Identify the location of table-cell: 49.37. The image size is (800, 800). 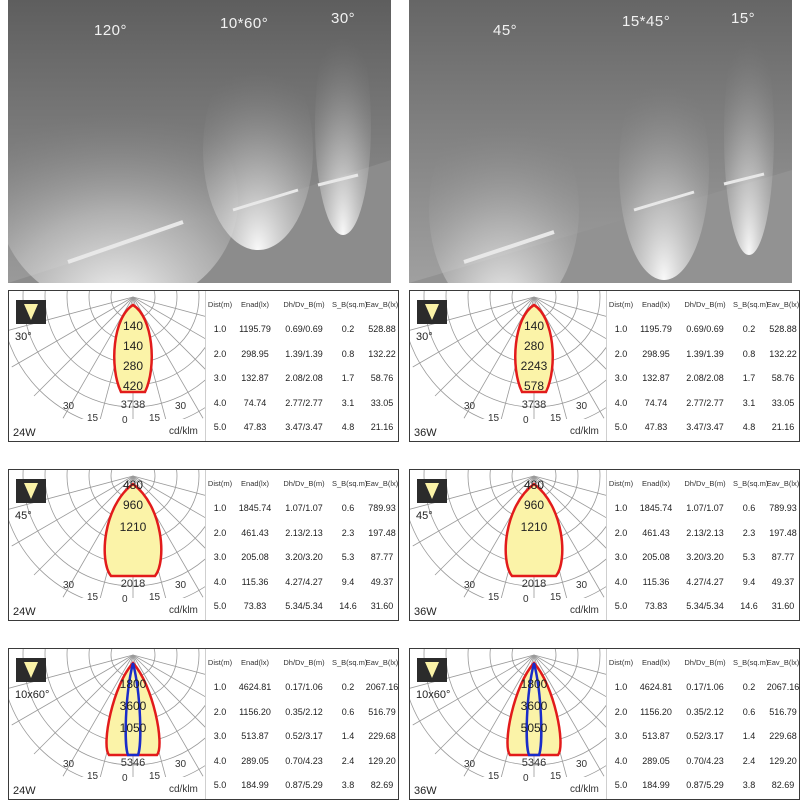
(783, 581).